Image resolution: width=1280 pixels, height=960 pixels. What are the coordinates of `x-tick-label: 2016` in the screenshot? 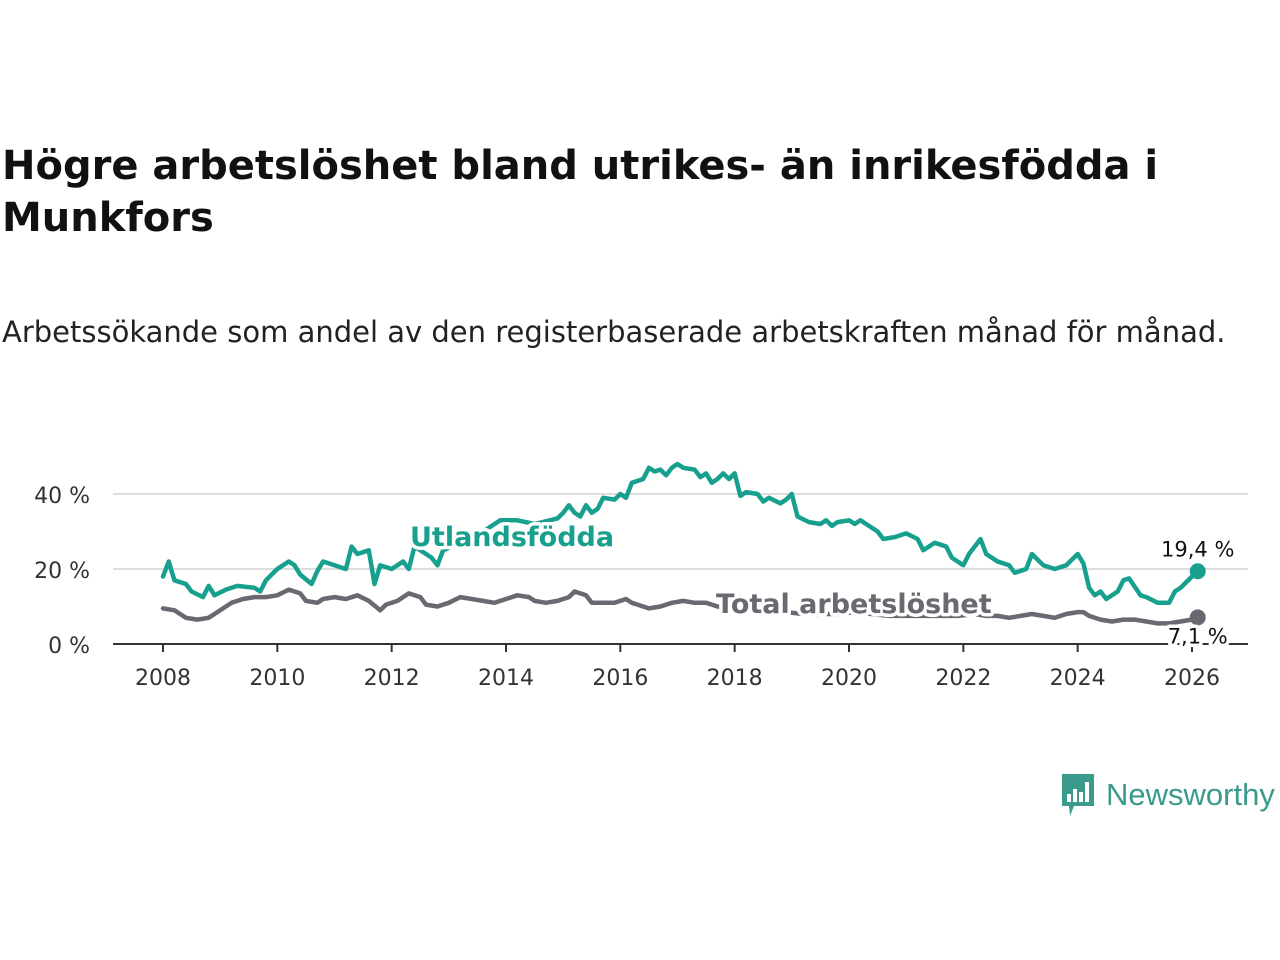 It's located at (620, 678).